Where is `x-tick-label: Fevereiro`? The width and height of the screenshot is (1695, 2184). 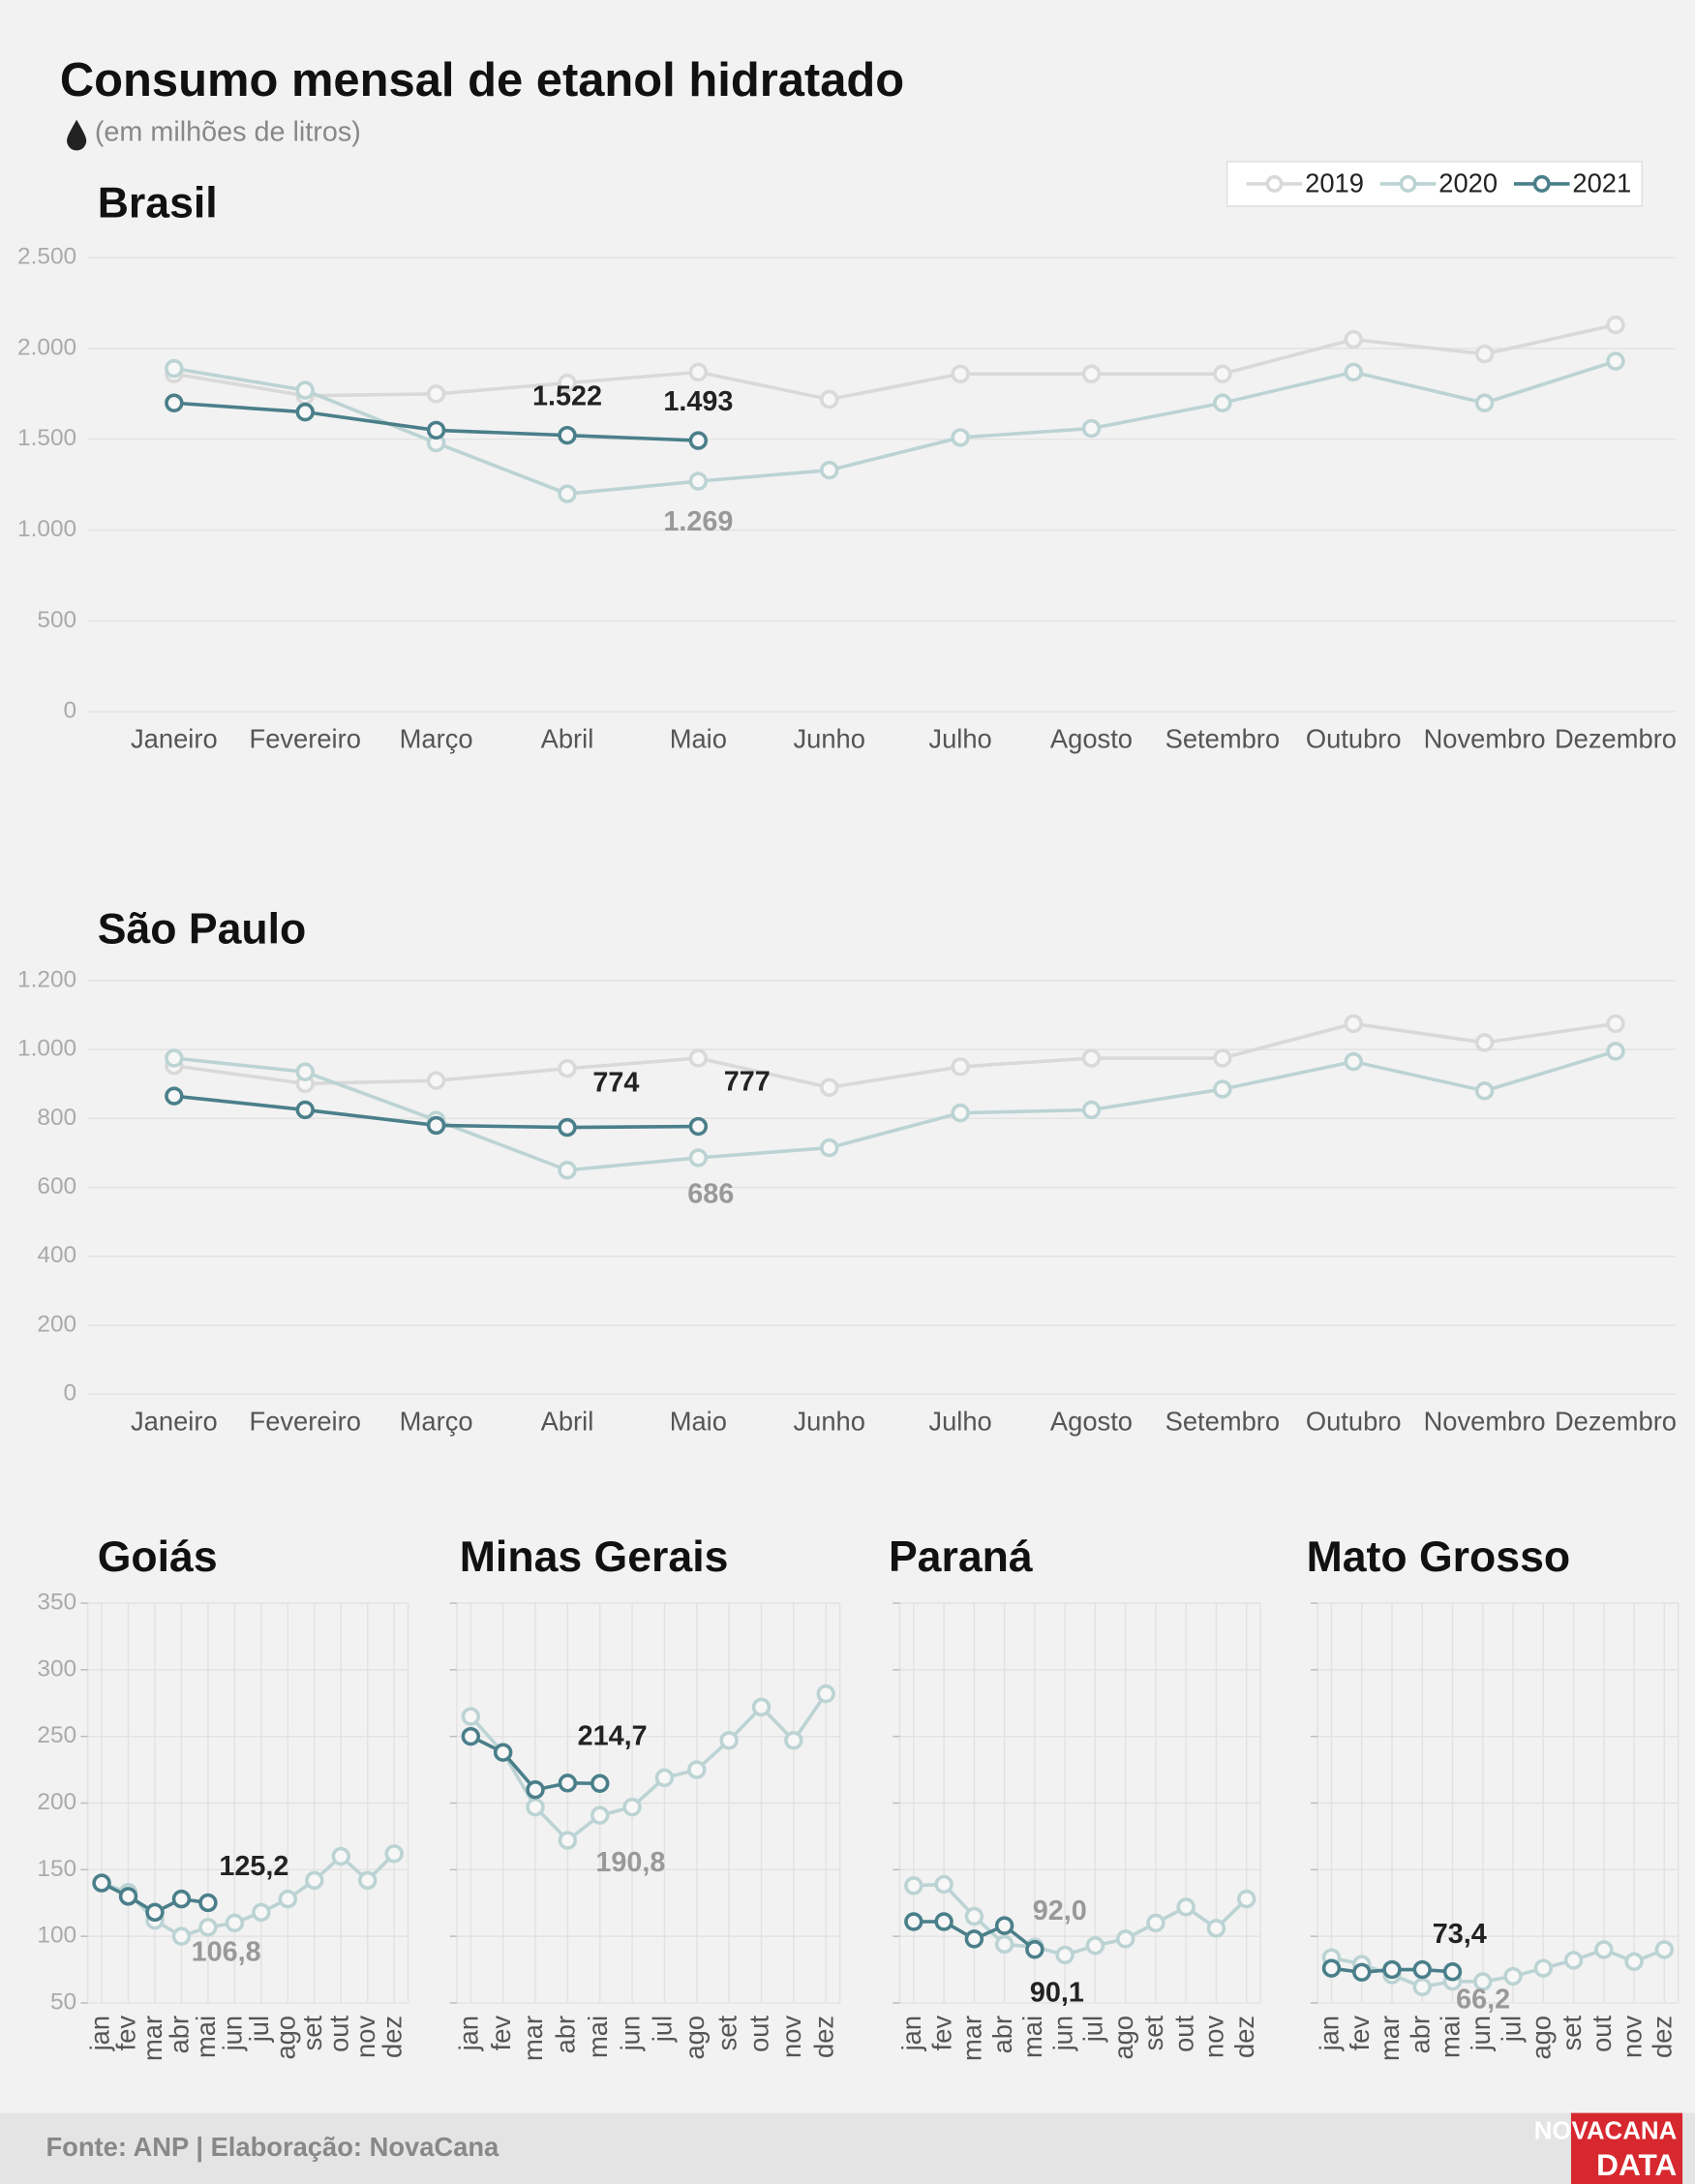 x-tick-label: Fevereiro is located at coordinates (306, 1422).